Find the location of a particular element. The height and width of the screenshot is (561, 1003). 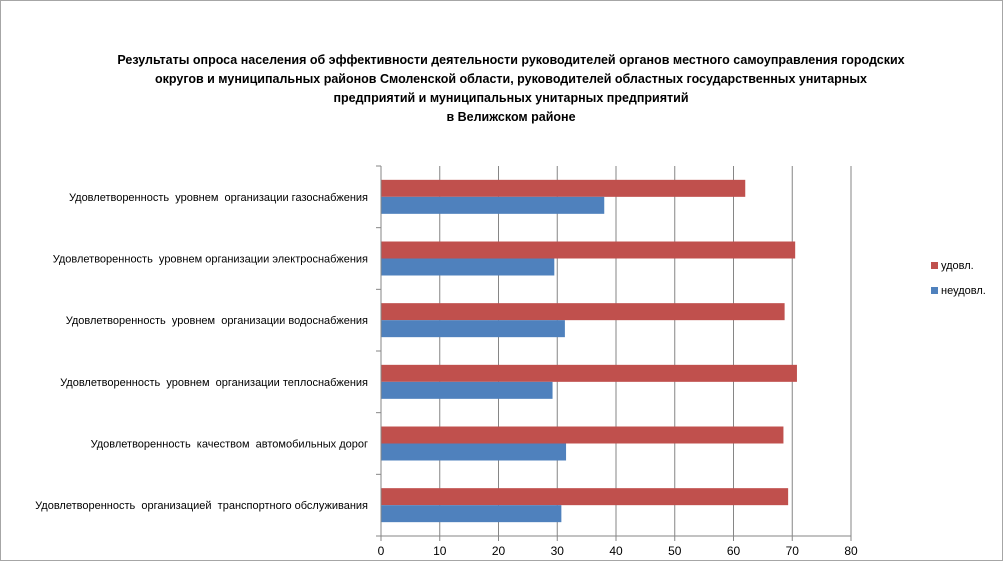

x-tick-label: 80 is located at coordinates (851, 551).